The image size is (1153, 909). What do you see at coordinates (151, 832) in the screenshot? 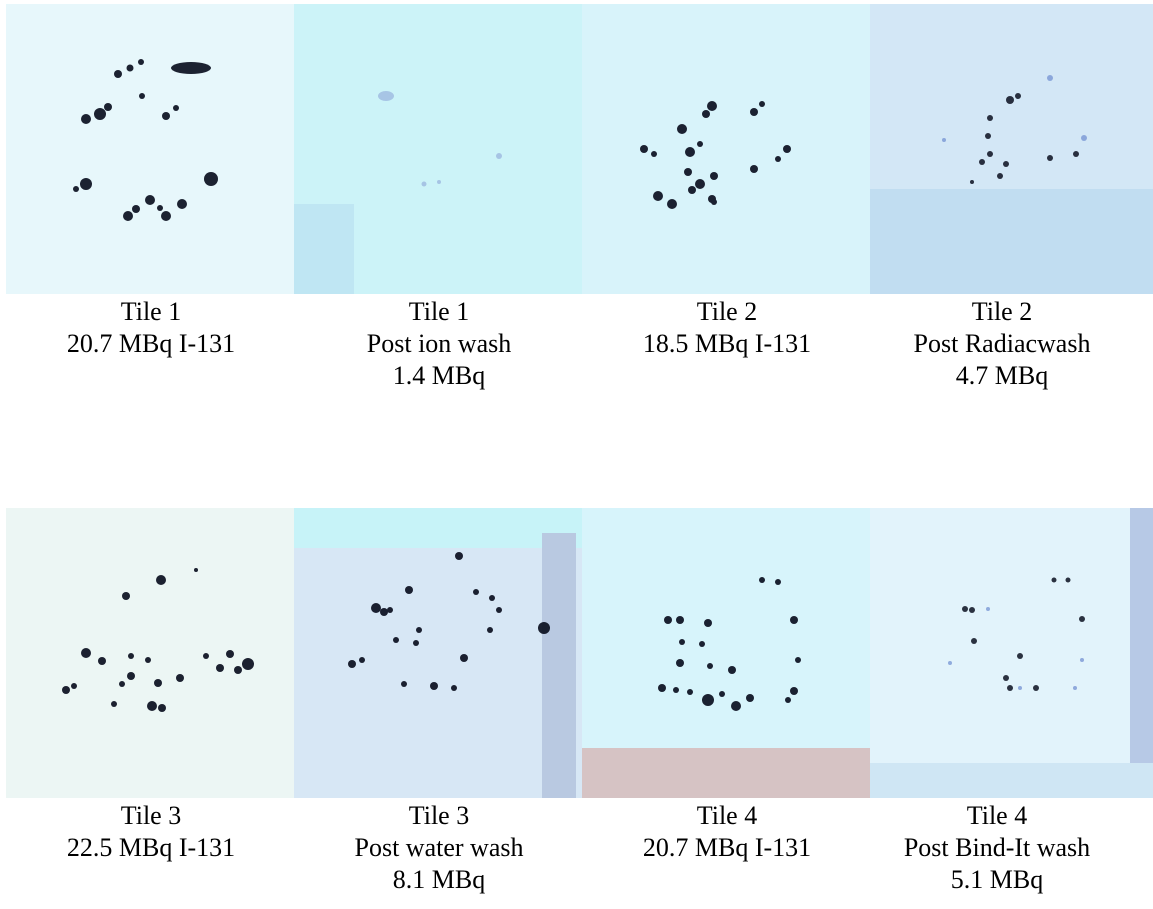
I see `tile-3-before-caption: Tile 3 22.5 MBq I-131` at bounding box center [151, 832].